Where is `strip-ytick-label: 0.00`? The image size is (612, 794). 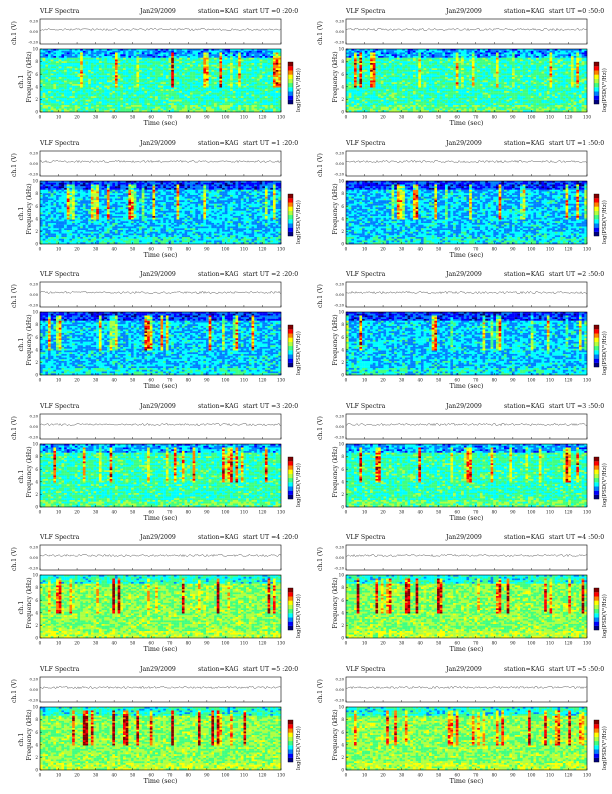 strip-ytick-label: 0.00 is located at coordinates (34, 31).